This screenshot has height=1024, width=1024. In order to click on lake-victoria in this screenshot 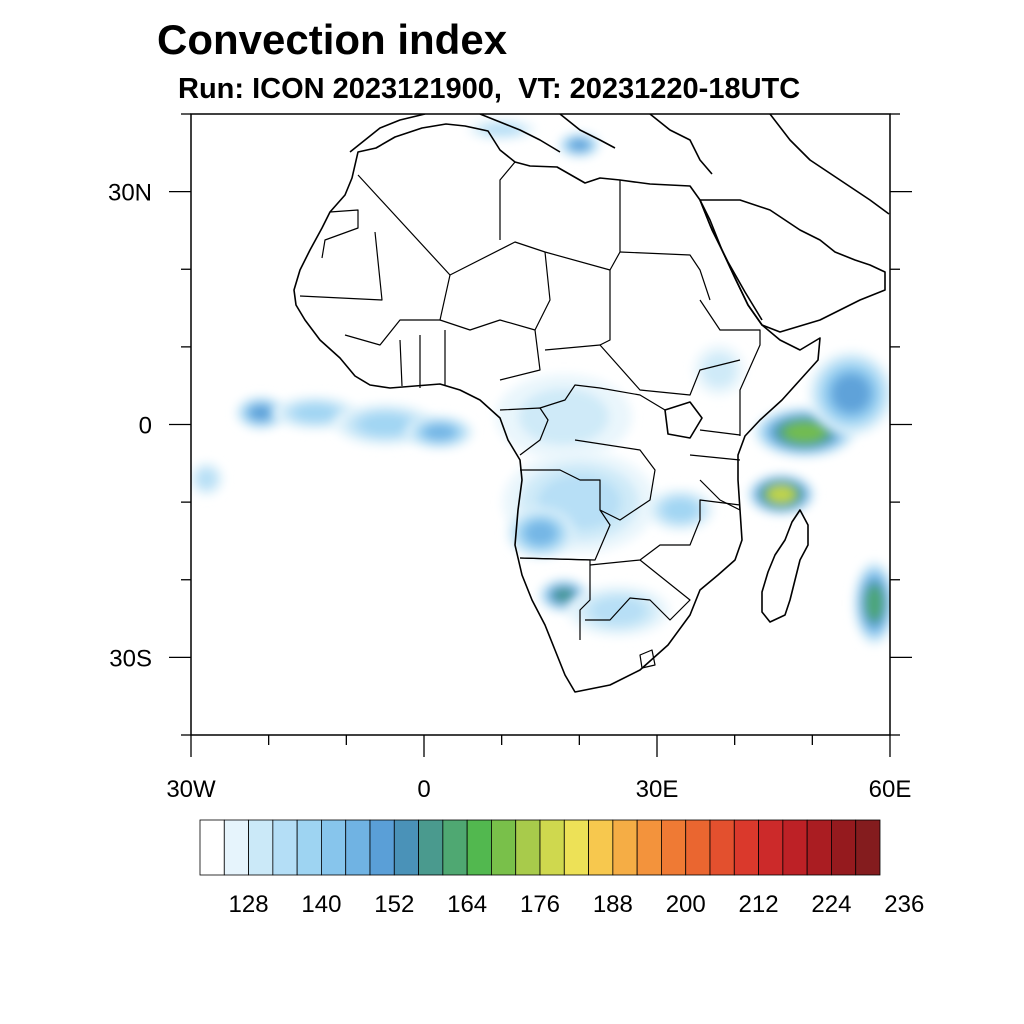, I will do `click(683, 420)`.